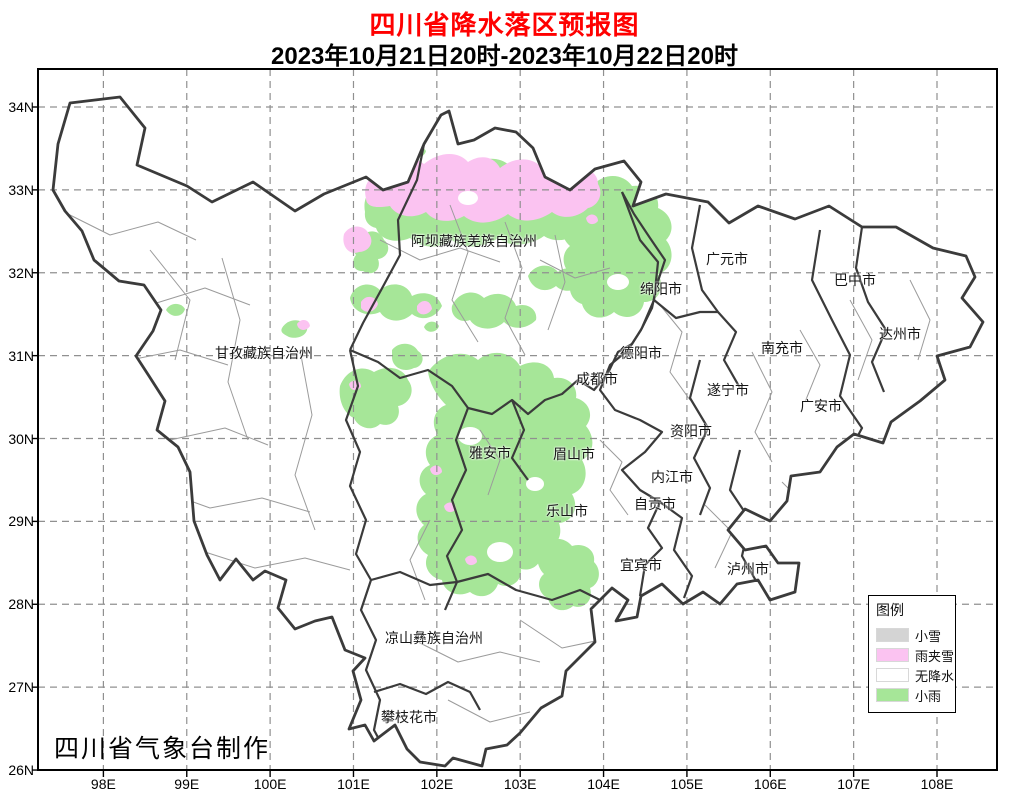 This screenshot has width=1009, height=807. What do you see at coordinates (21, 272) in the screenshot?
I see `lat-tick-label: 32N` at bounding box center [21, 272].